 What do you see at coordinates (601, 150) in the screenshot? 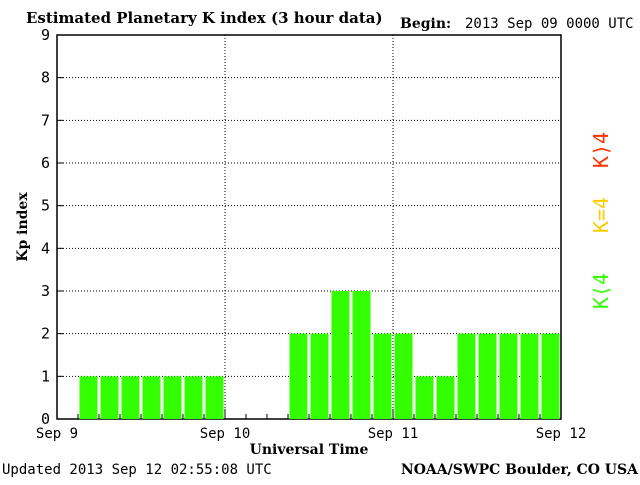
I see `legend-k-greater-4: K⟩4` at bounding box center [601, 150].